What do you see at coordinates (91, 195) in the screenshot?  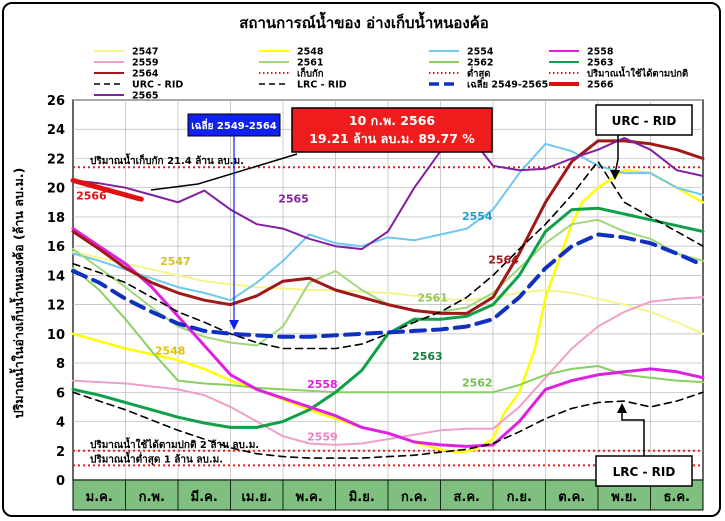 I see `series-label-2566: 2566` at bounding box center [91, 195].